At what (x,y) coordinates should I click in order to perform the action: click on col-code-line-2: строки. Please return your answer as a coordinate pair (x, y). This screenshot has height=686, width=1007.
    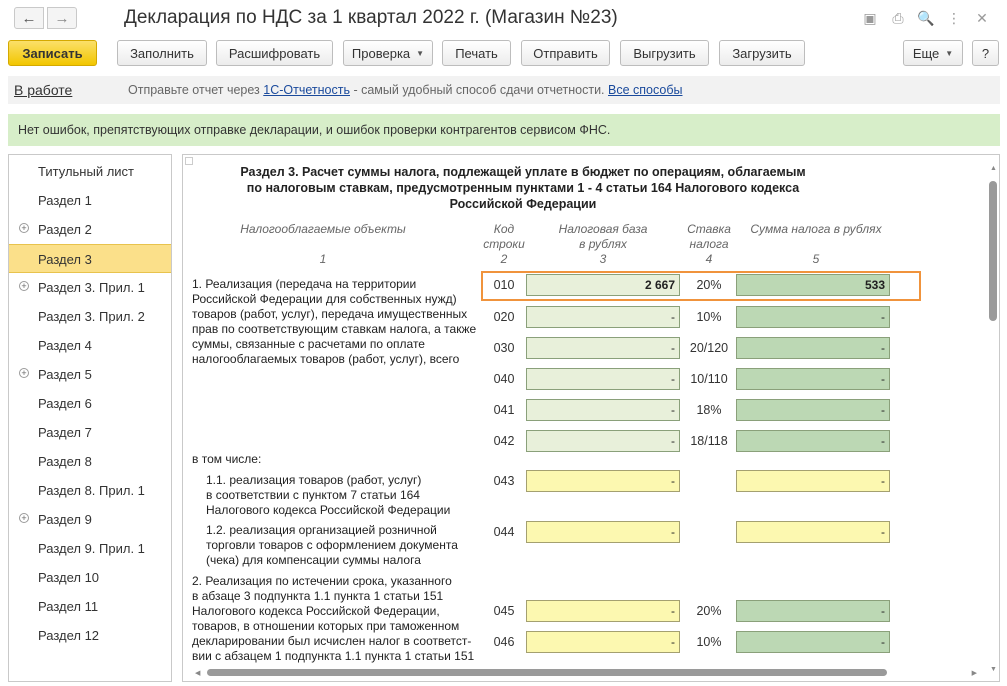
    Looking at the image, I should click on (504, 244).